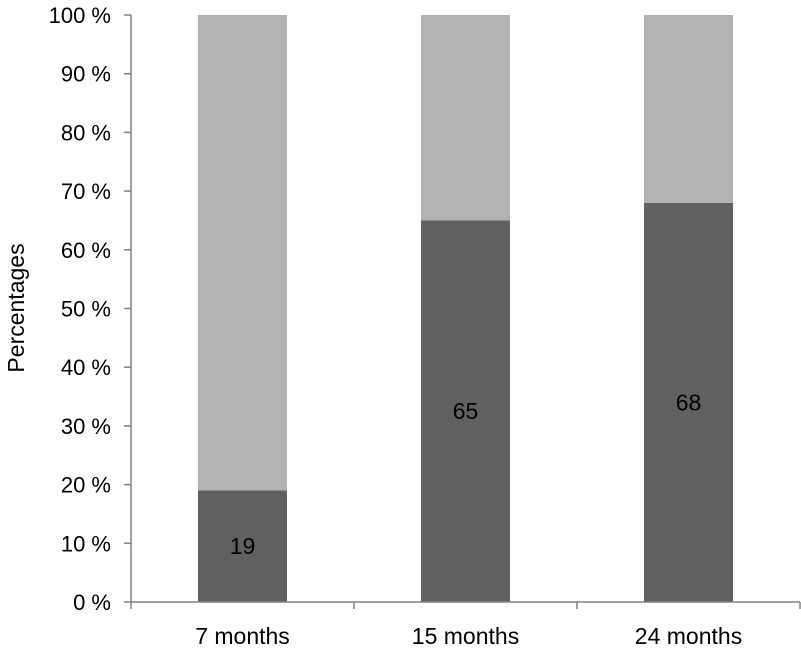 Image resolution: width=801 pixels, height=652 pixels. Describe the element at coordinates (86, 191) in the screenshot. I see `y-tick-label-70: 70 %` at that location.